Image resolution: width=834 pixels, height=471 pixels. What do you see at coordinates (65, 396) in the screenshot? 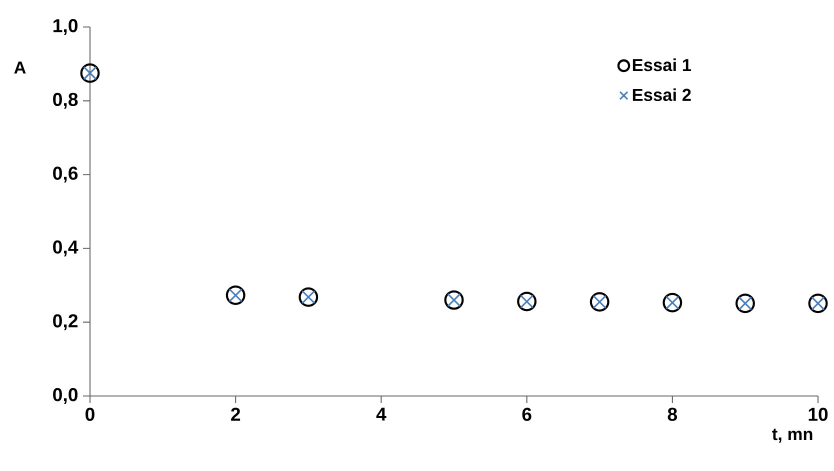
I see `y-tick-label: 0,0` at bounding box center [65, 396].